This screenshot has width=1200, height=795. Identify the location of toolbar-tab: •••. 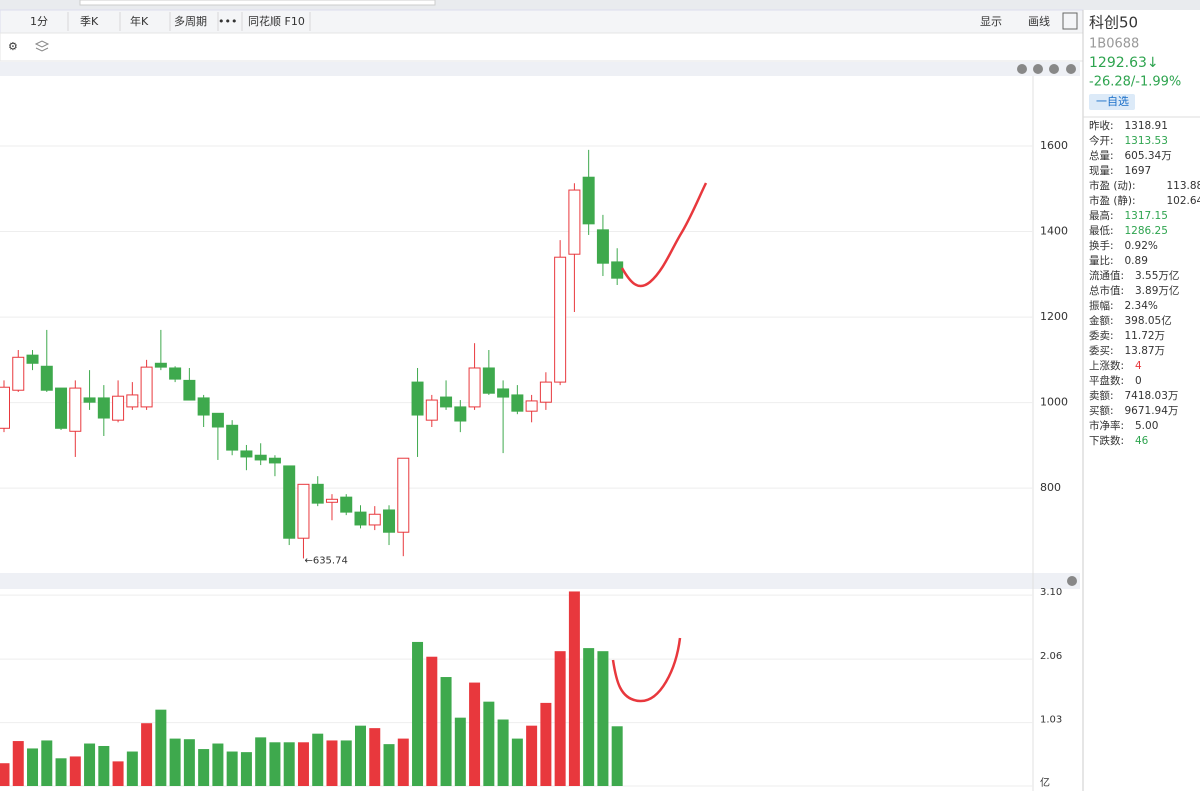
(227, 21).